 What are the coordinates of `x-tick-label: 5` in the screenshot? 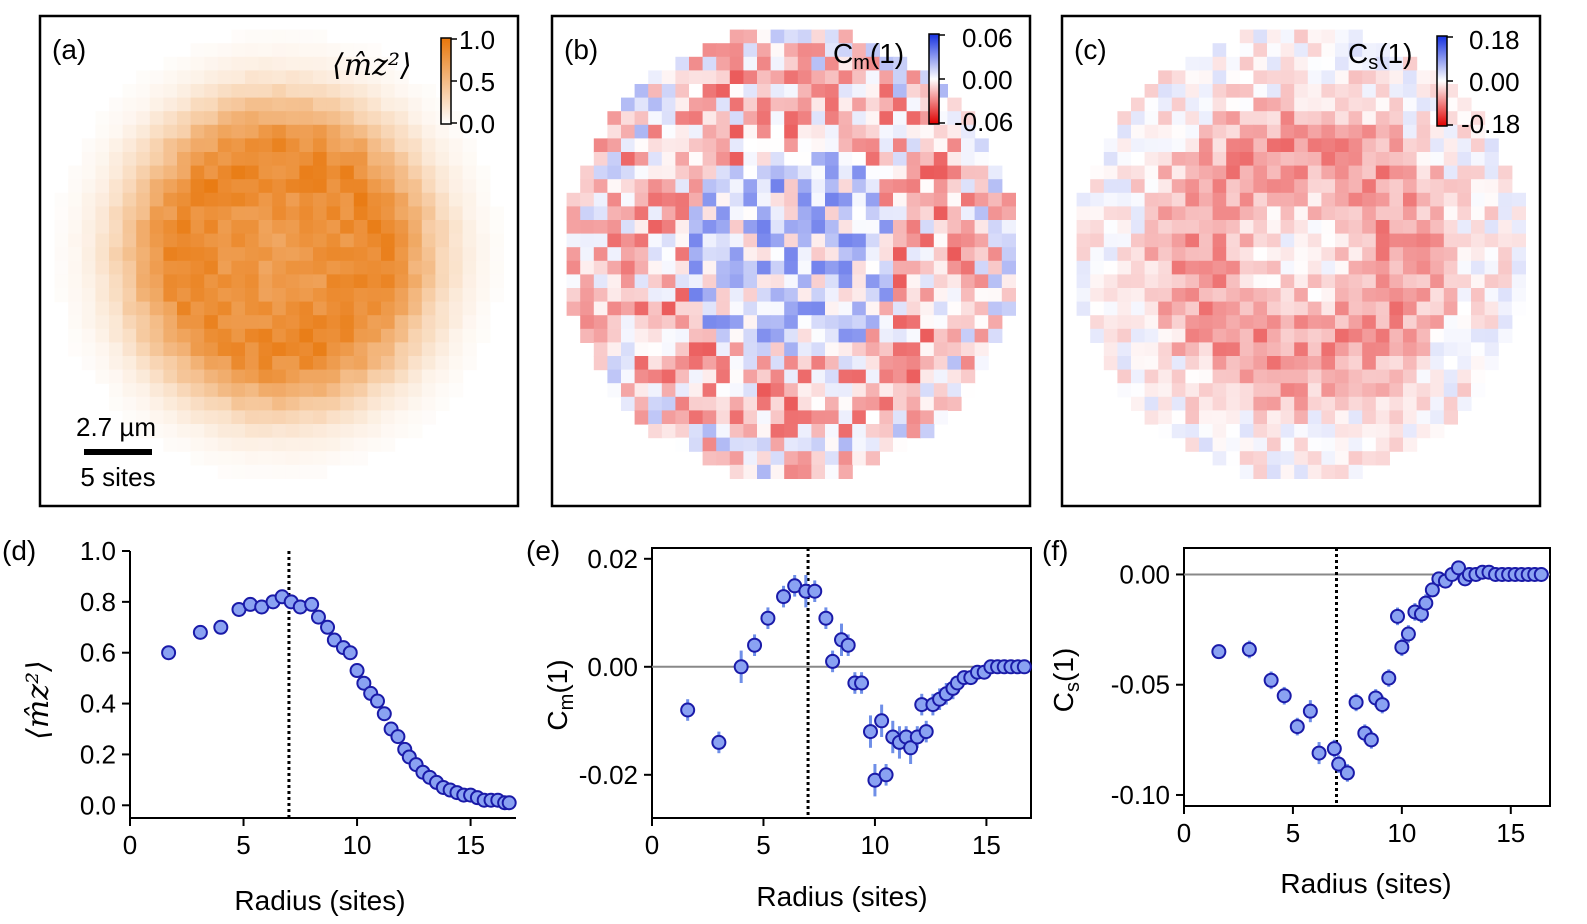 It's located at (763, 845).